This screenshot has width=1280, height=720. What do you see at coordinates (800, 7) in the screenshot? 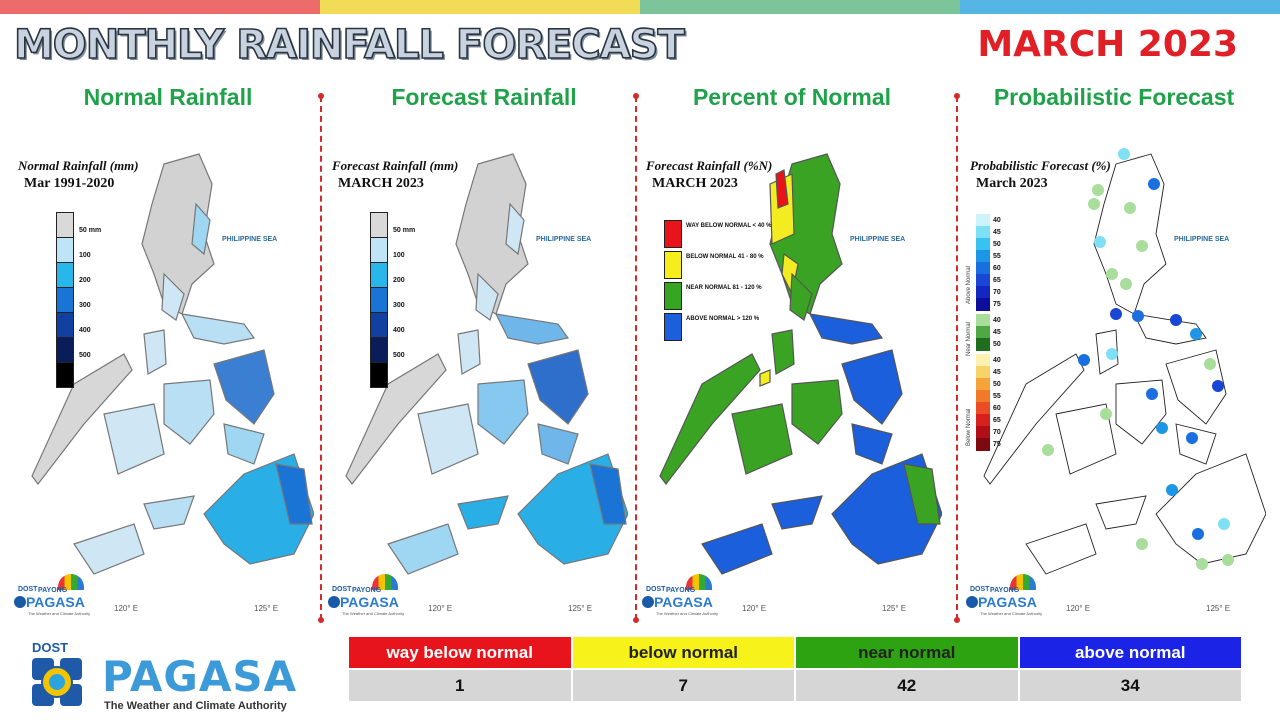
I see `top-bar-green` at bounding box center [800, 7].